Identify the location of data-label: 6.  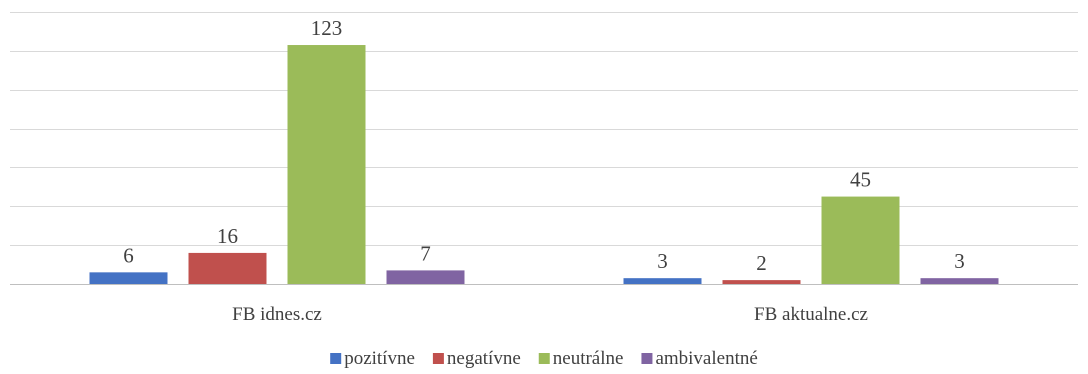
(128, 255).